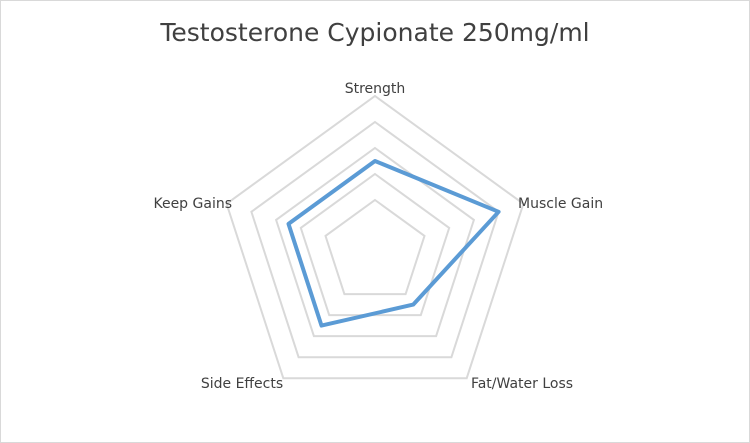 This screenshot has height=443, width=750. I want to click on axis-label-side-effects: Side Effects, so click(242, 384).